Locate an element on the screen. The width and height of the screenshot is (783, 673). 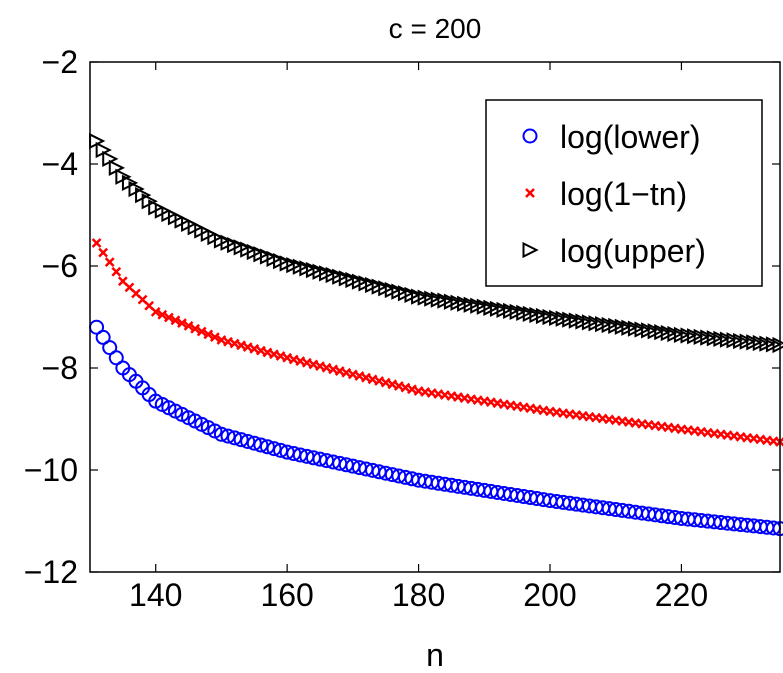
x-tick-label: 220 is located at coordinates (681, 595).